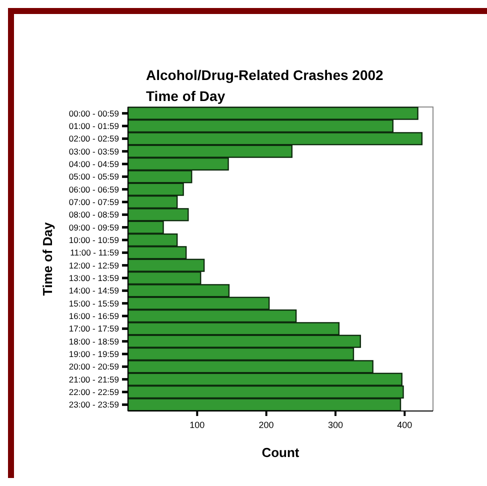 Image resolution: width=487 pixels, height=486 pixels. What do you see at coordinates (197, 425) in the screenshot?
I see `x-tick-label: 100` at bounding box center [197, 425].